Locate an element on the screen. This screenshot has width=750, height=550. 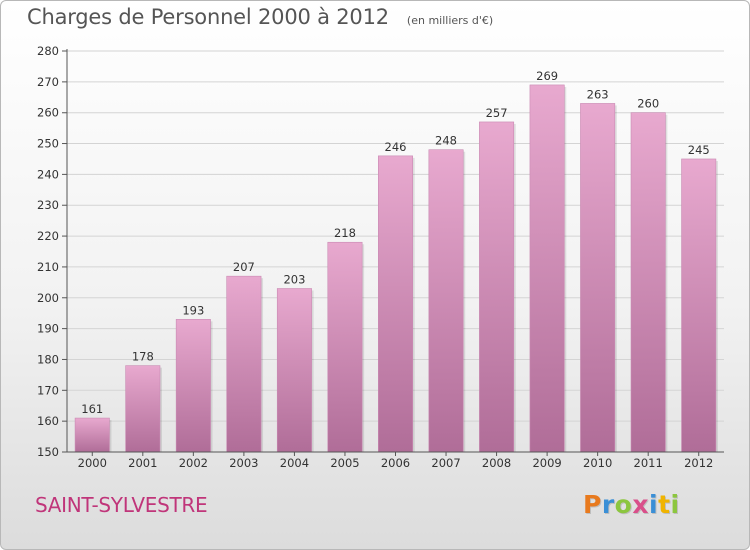
y-tick-label: 150 is located at coordinates (48, 452).